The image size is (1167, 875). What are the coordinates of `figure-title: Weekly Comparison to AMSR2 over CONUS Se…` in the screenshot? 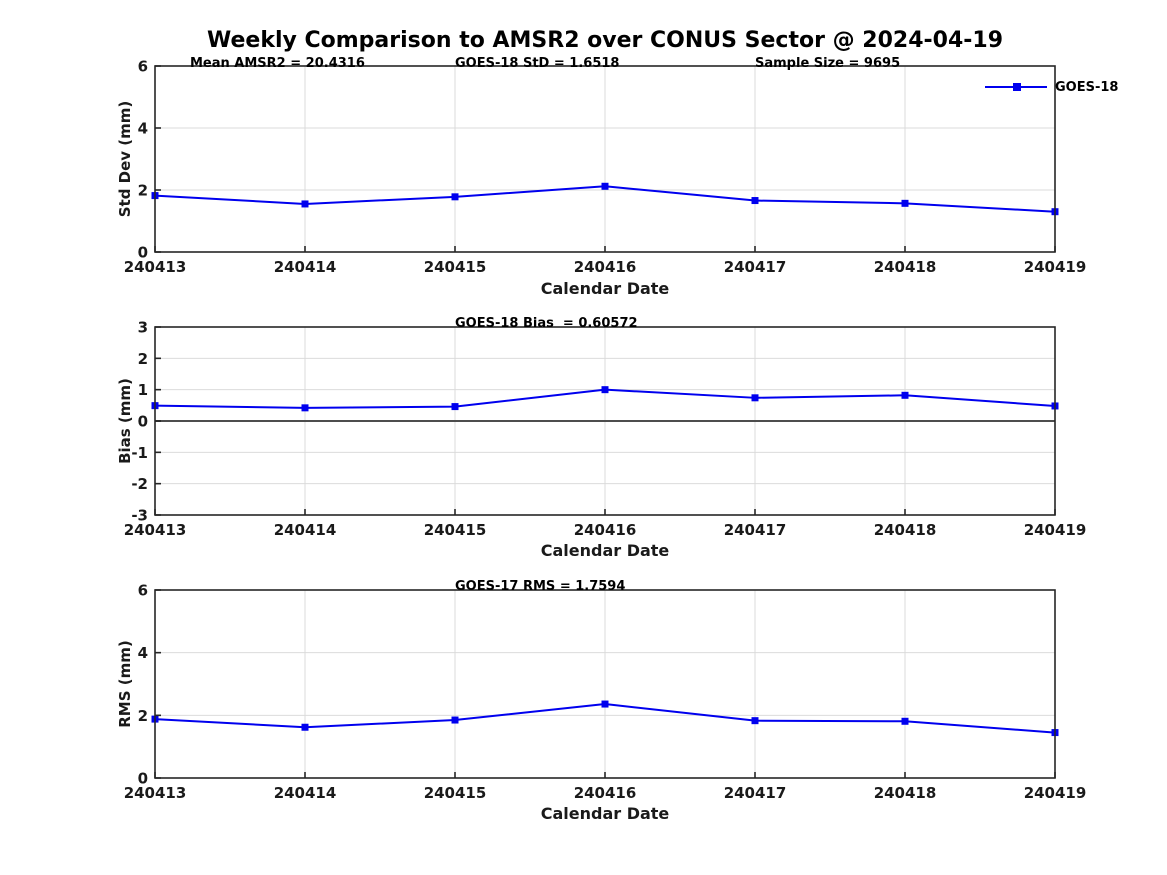 It's located at (605, 40).